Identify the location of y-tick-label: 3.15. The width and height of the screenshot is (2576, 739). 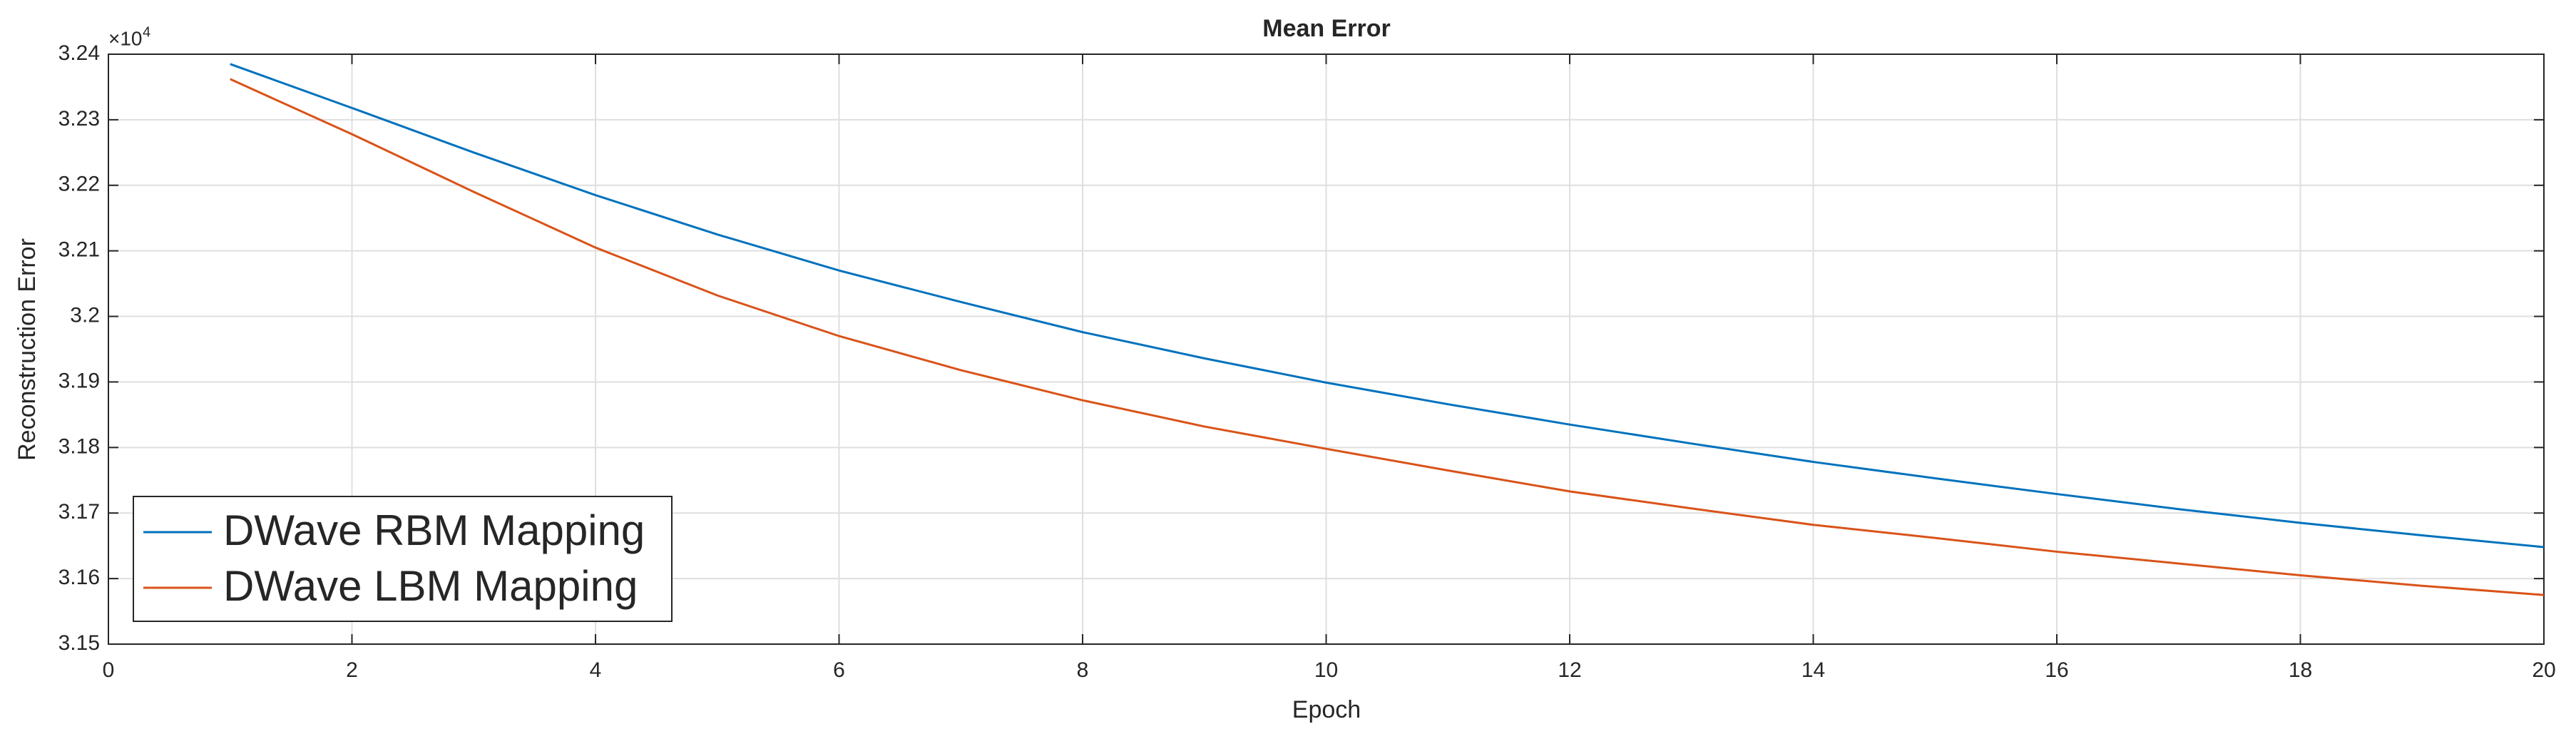
(79, 643).